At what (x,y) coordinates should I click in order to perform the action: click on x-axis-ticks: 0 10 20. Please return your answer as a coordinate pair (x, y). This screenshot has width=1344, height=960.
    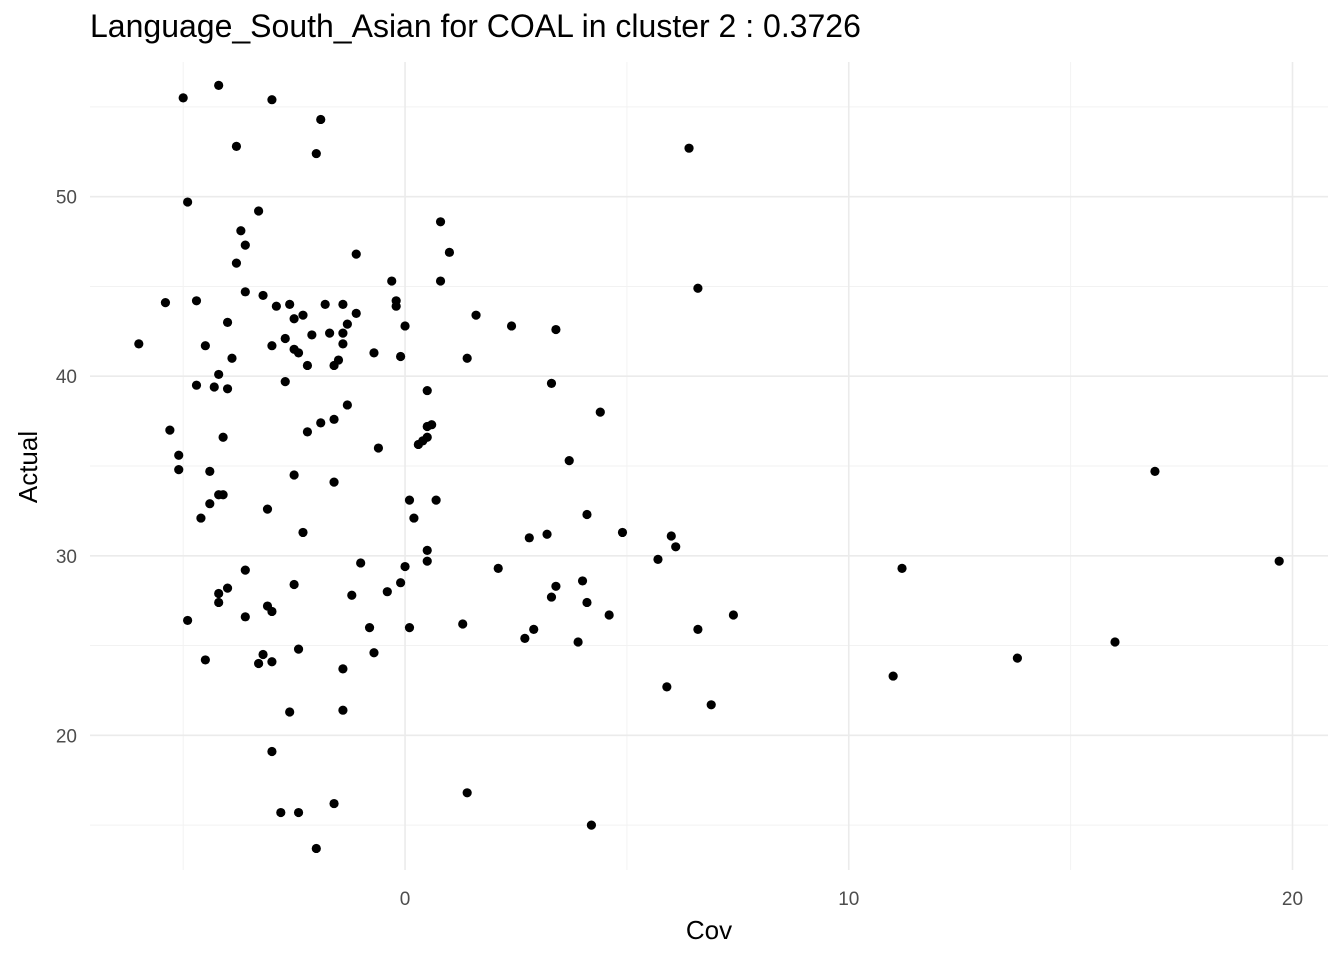
    Looking at the image, I should click on (851, 899).